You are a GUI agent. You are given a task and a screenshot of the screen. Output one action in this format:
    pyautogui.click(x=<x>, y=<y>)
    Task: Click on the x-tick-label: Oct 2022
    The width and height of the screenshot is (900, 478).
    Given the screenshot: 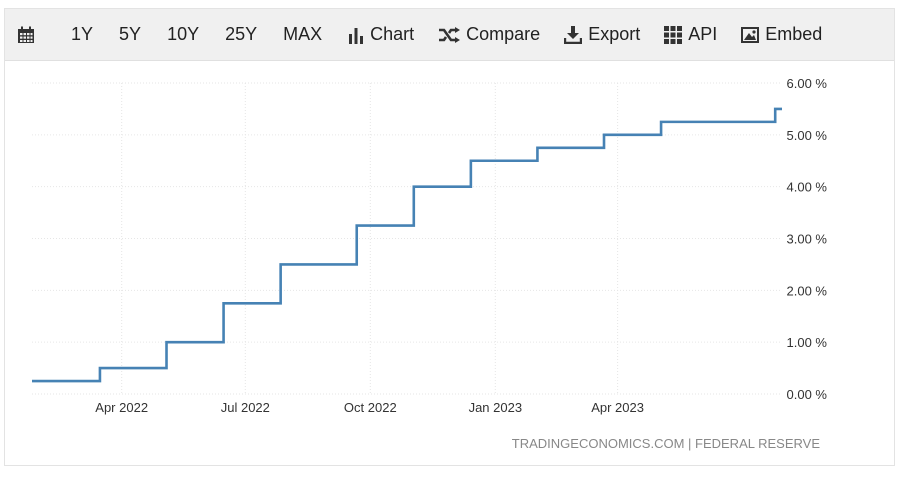 What is the action you would take?
    pyautogui.click(x=370, y=407)
    